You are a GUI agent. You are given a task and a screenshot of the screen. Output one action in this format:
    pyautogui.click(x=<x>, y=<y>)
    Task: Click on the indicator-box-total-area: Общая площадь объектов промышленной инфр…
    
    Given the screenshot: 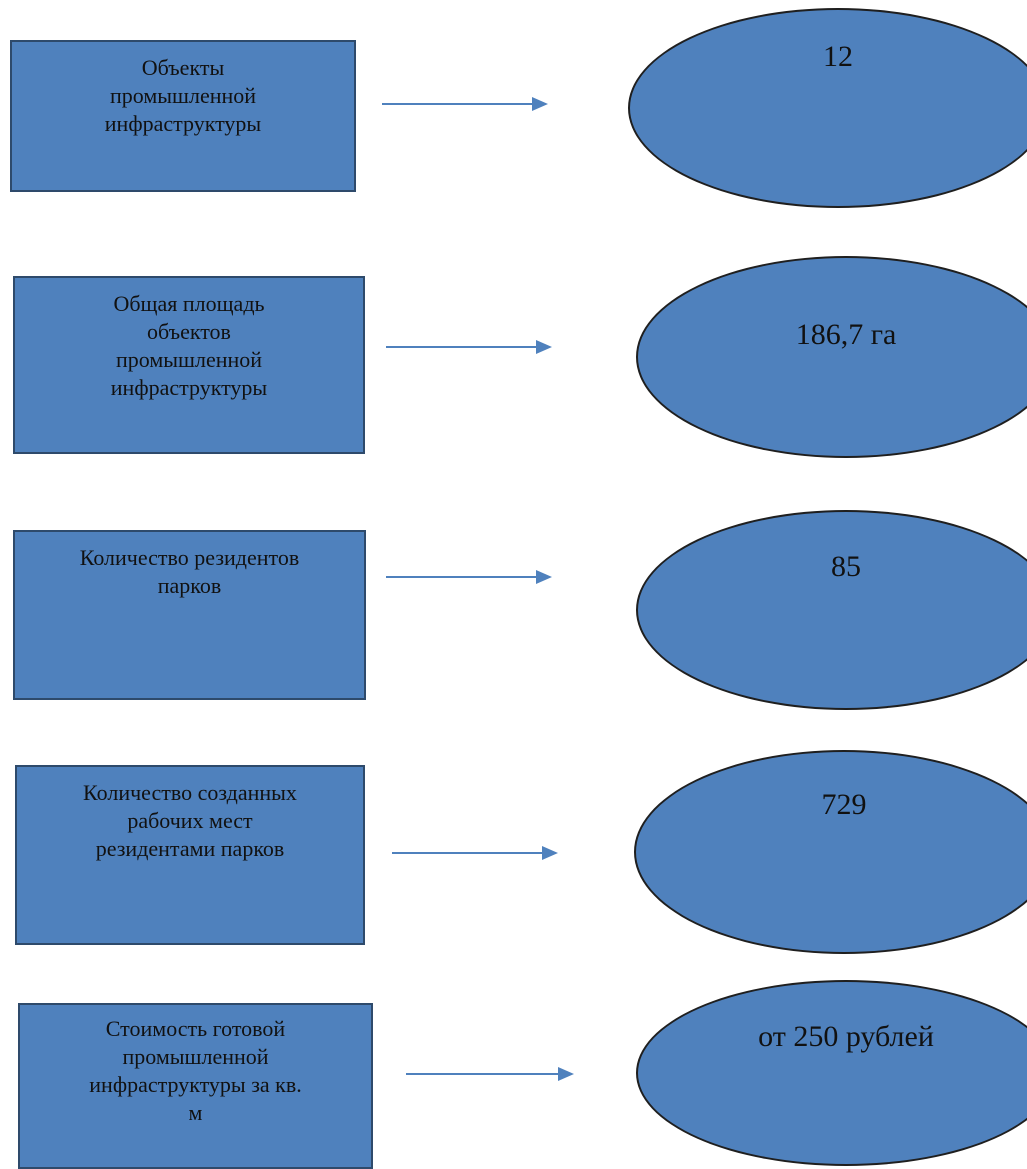 What is the action you would take?
    pyautogui.click(x=189, y=365)
    